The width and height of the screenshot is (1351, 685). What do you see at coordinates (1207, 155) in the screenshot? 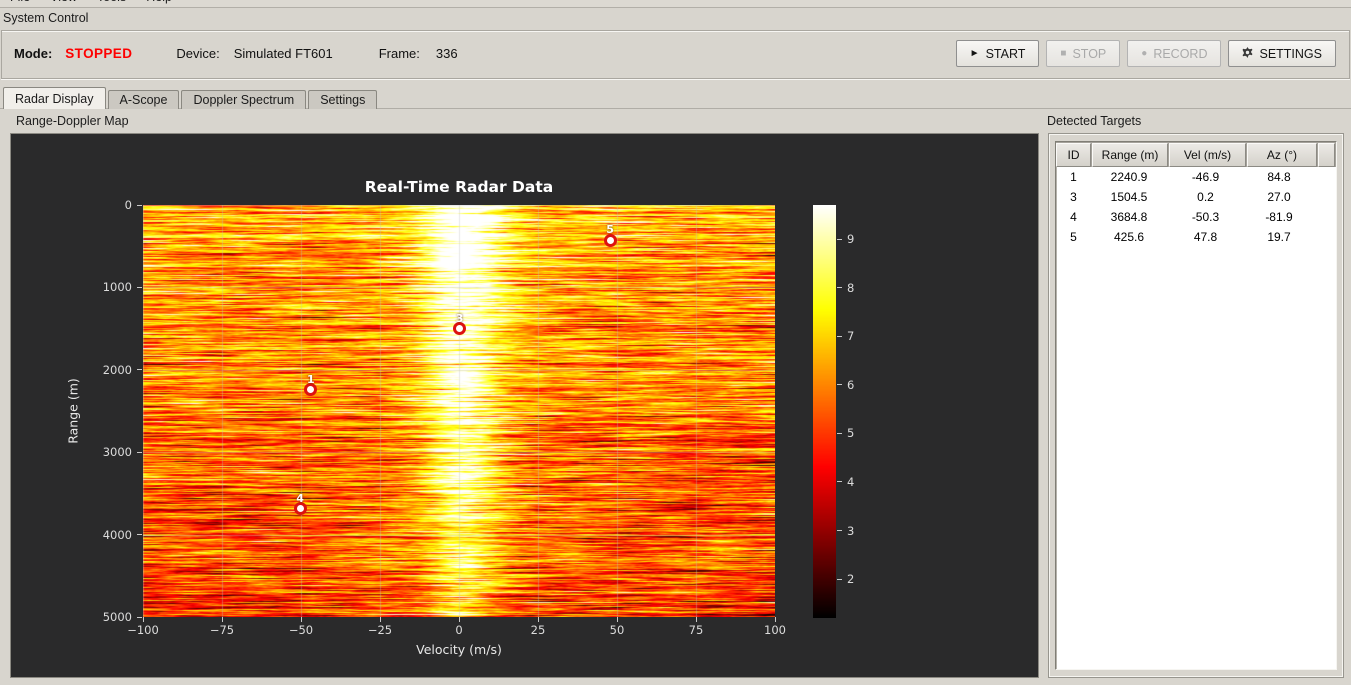
I see `column-header-vel-m-s-: Vel (m/s)` at bounding box center [1207, 155].